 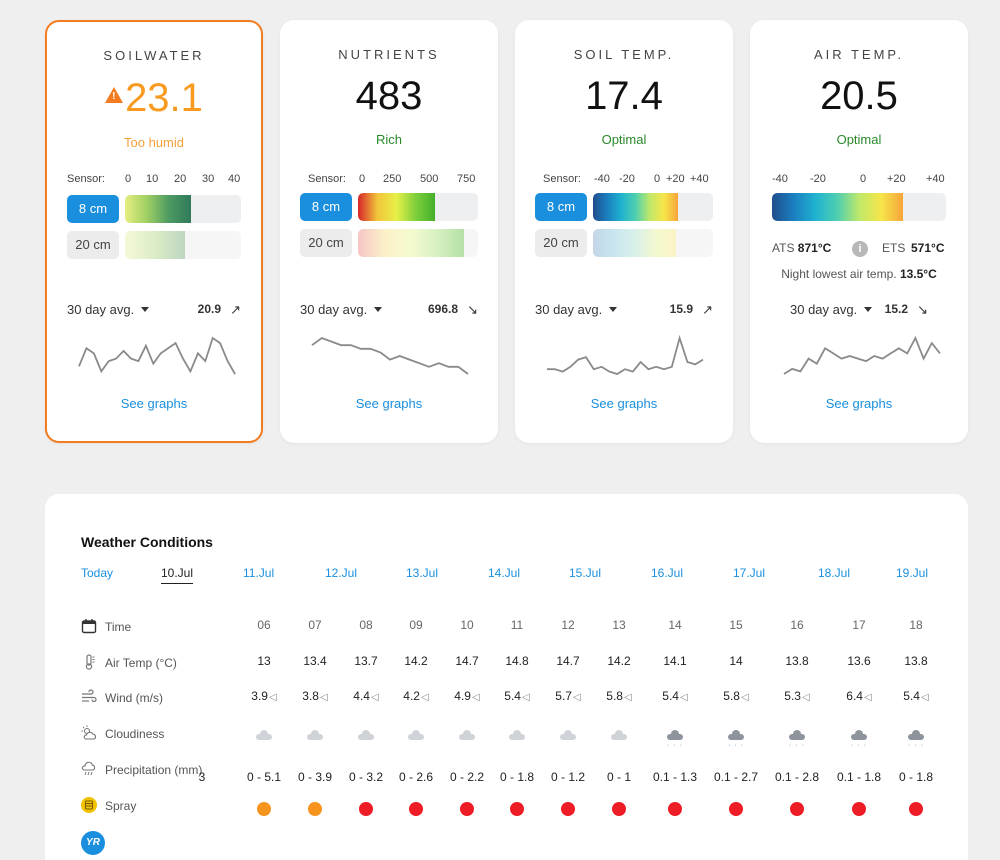 I want to click on precipitation-cell: 0 - 5.1, so click(x=264, y=777).